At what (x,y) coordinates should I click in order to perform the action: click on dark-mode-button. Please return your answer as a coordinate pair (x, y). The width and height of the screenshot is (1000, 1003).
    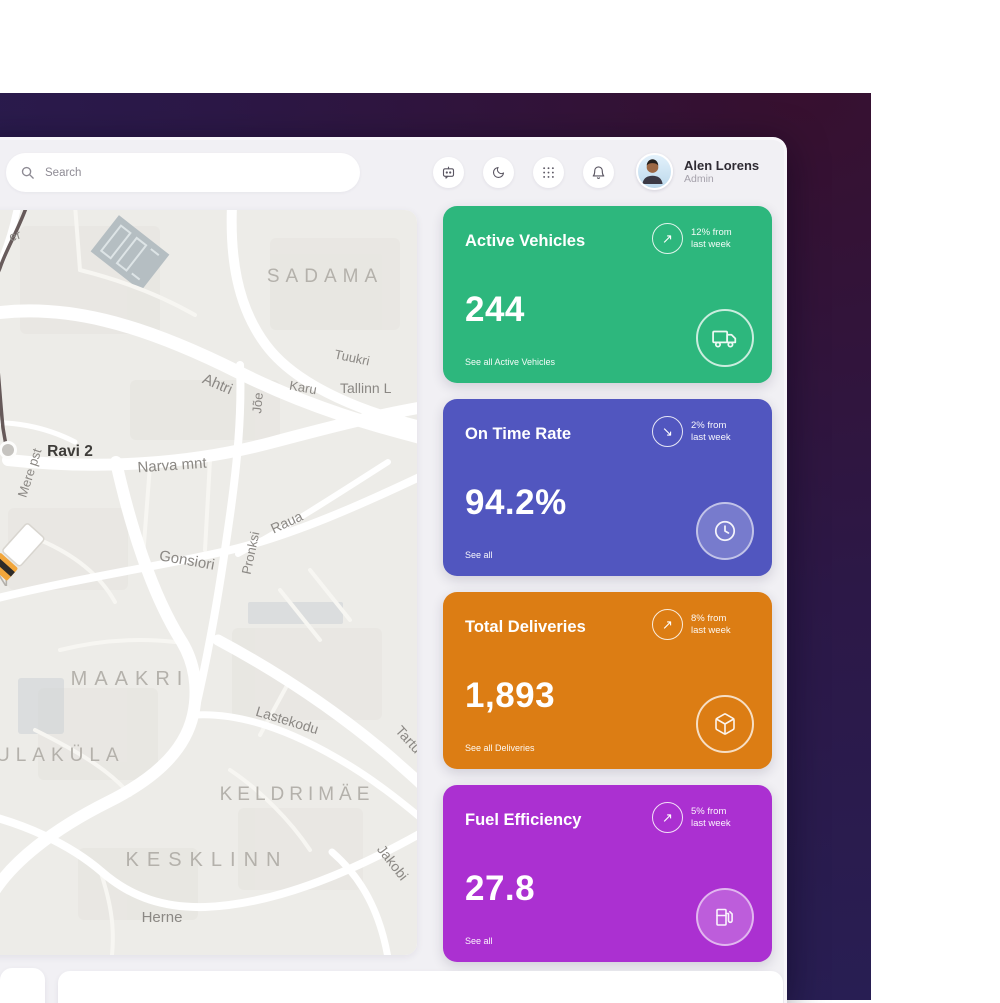
    Looking at the image, I should click on (498, 172).